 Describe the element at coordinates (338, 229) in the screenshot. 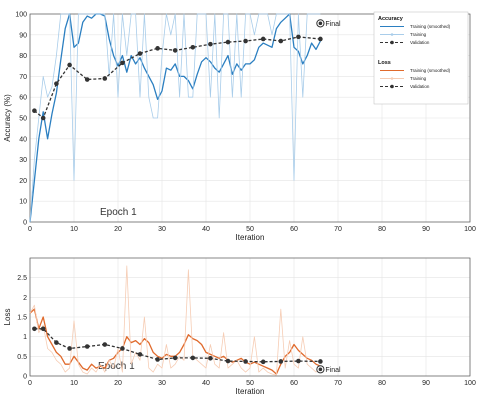

I see `accuracy-xtick-label: 70` at that location.